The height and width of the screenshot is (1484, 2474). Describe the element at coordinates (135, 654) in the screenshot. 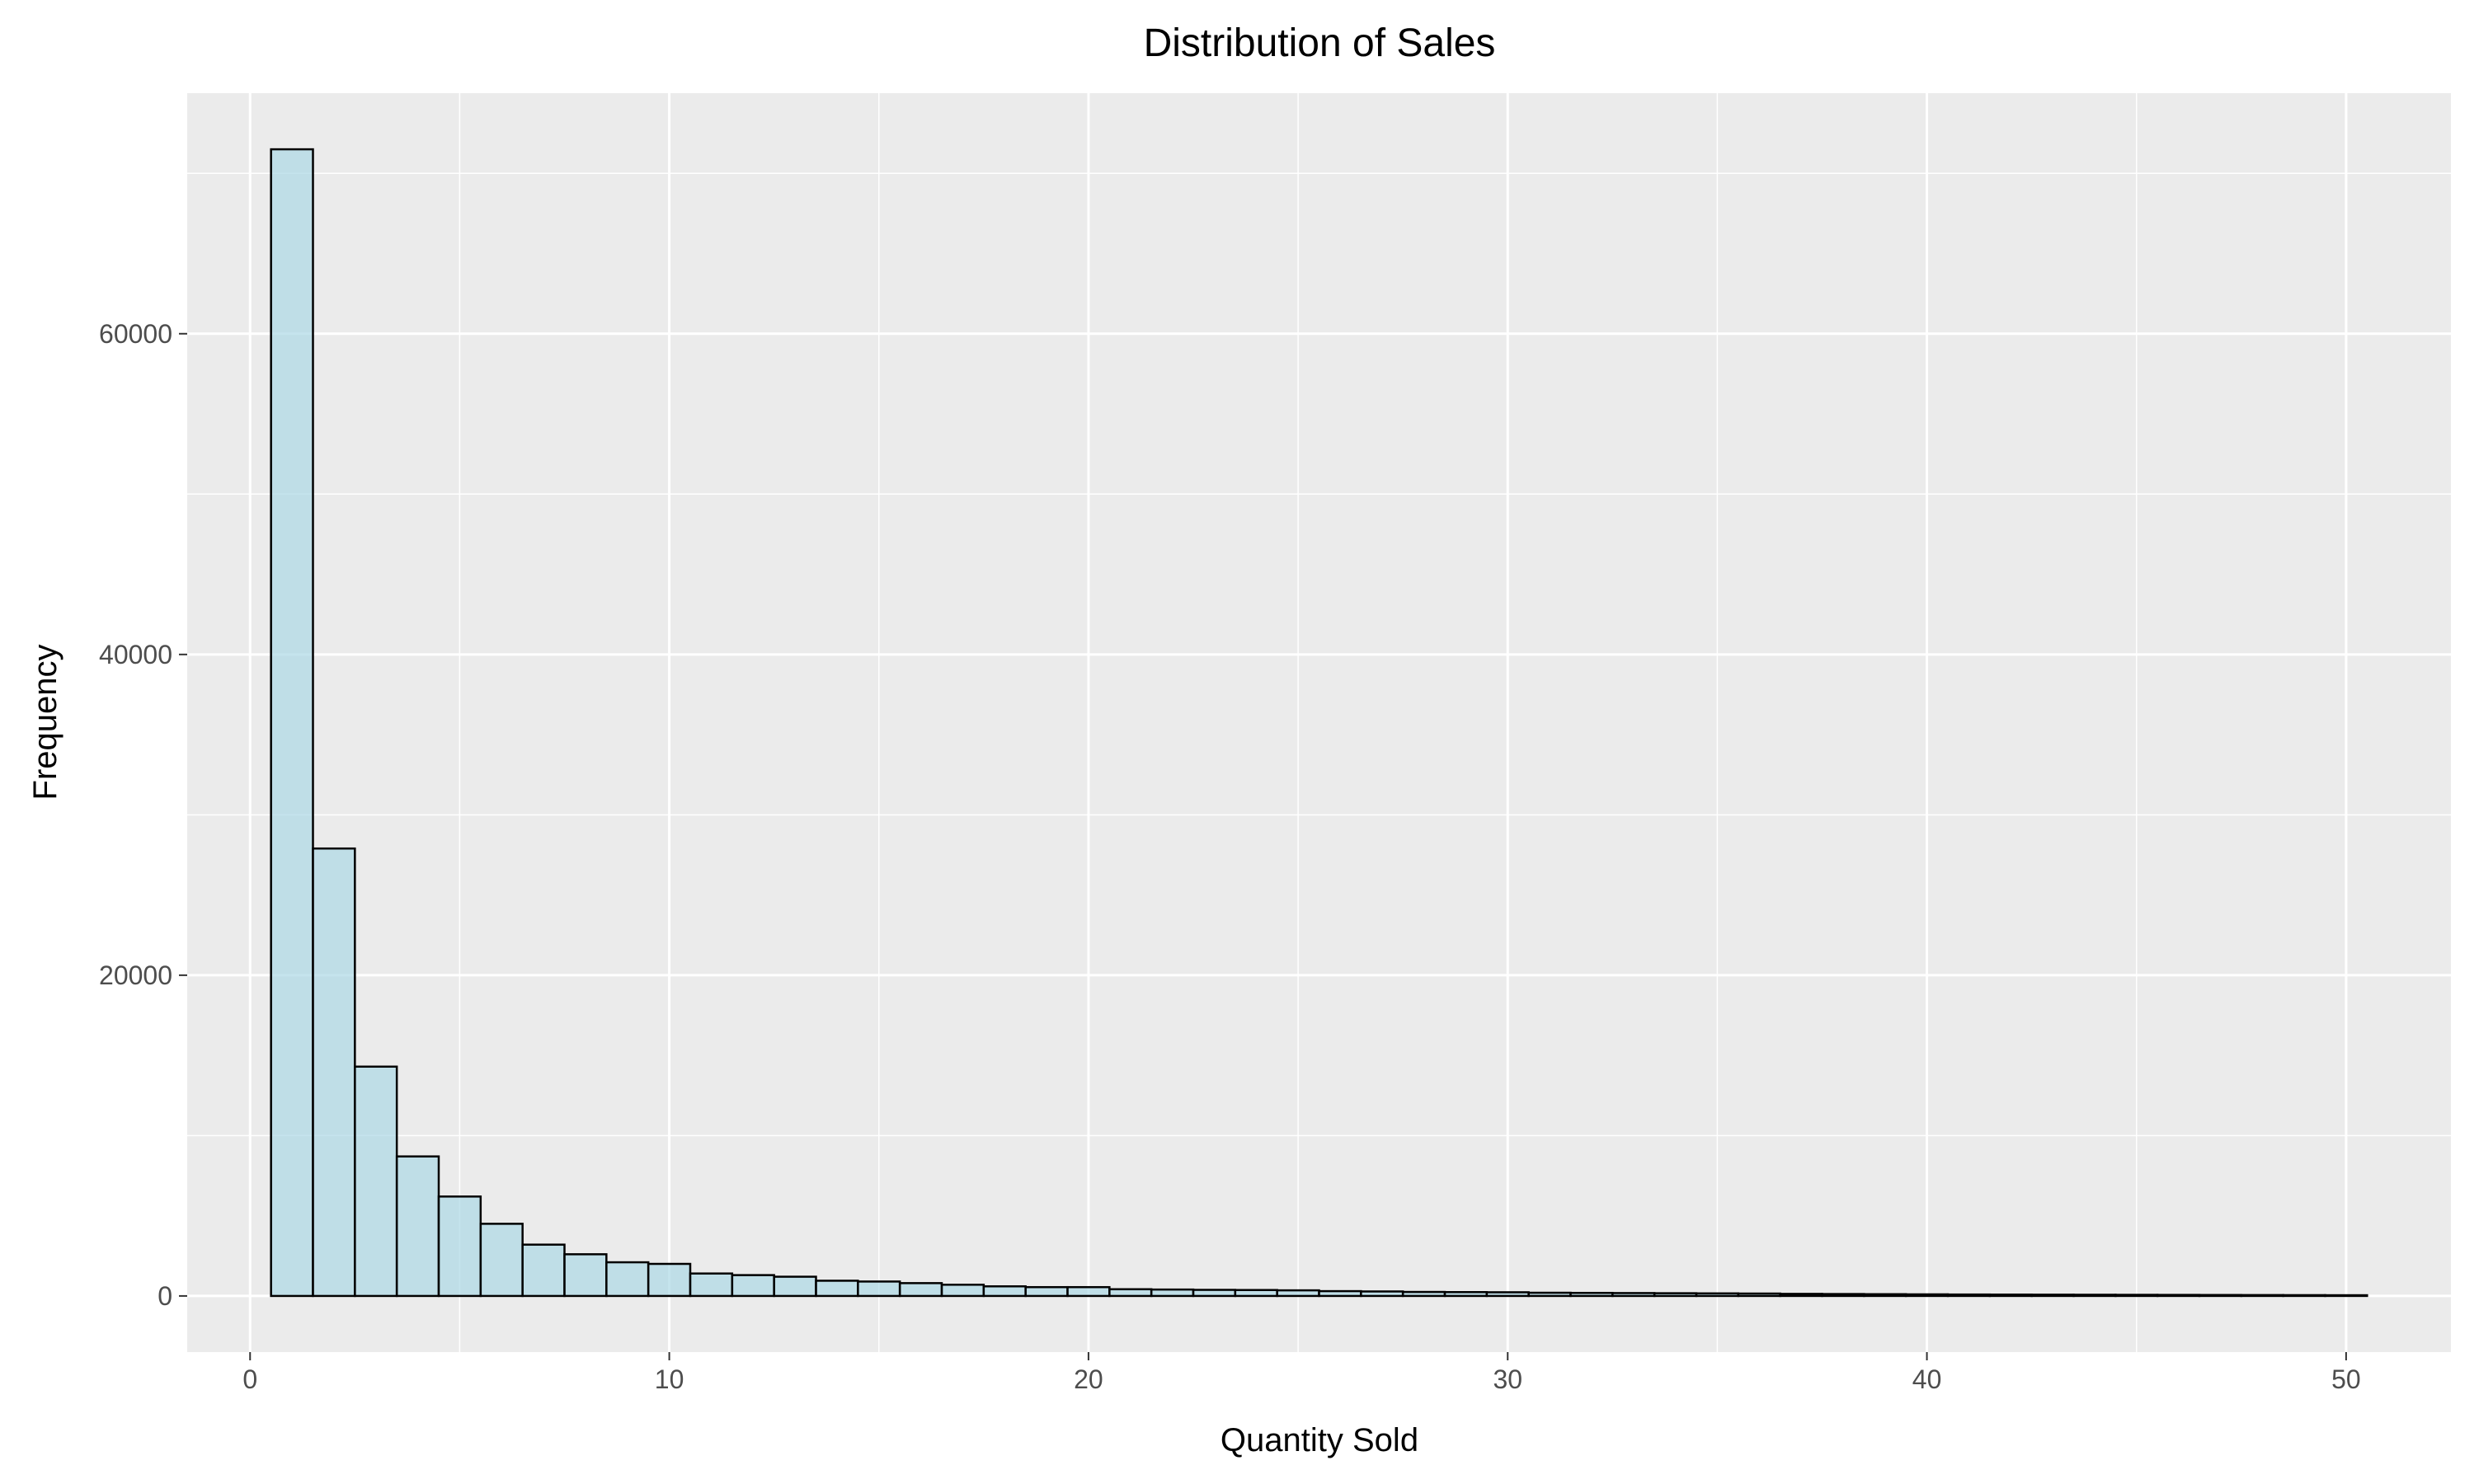

I see `y-tick-label: 40000` at that location.